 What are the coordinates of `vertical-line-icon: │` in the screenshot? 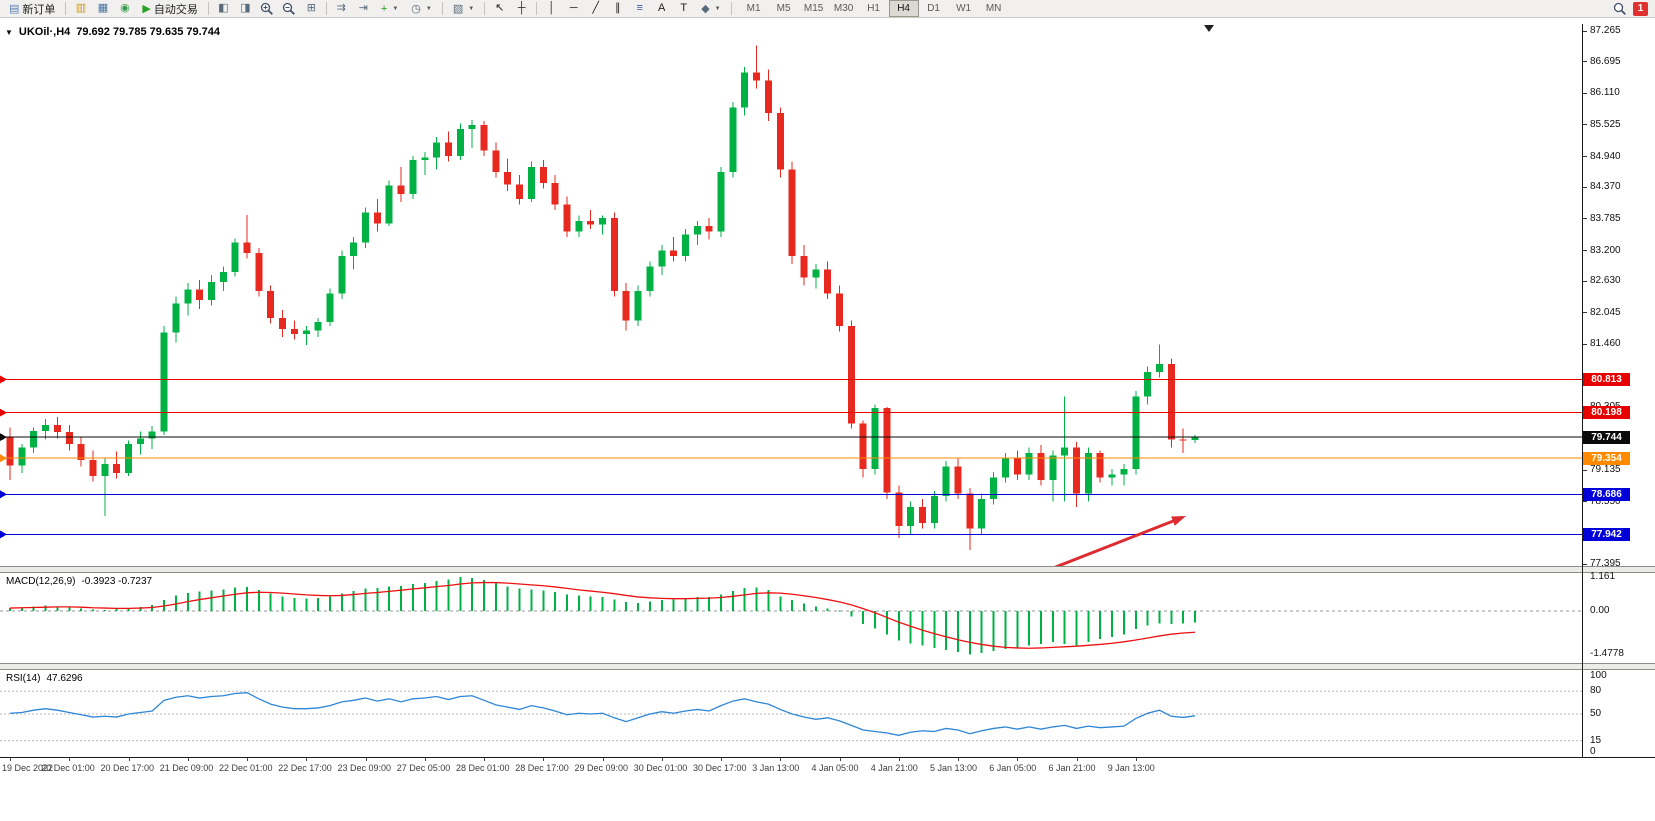 It's located at (551, 8).